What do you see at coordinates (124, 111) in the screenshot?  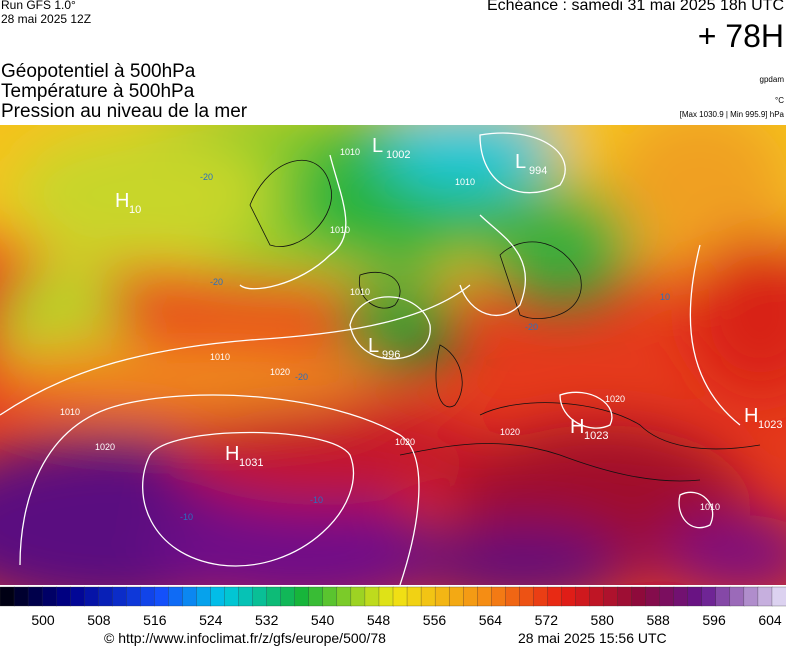 I see `layer: Pression au niveau de la mer` at bounding box center [124, 111].